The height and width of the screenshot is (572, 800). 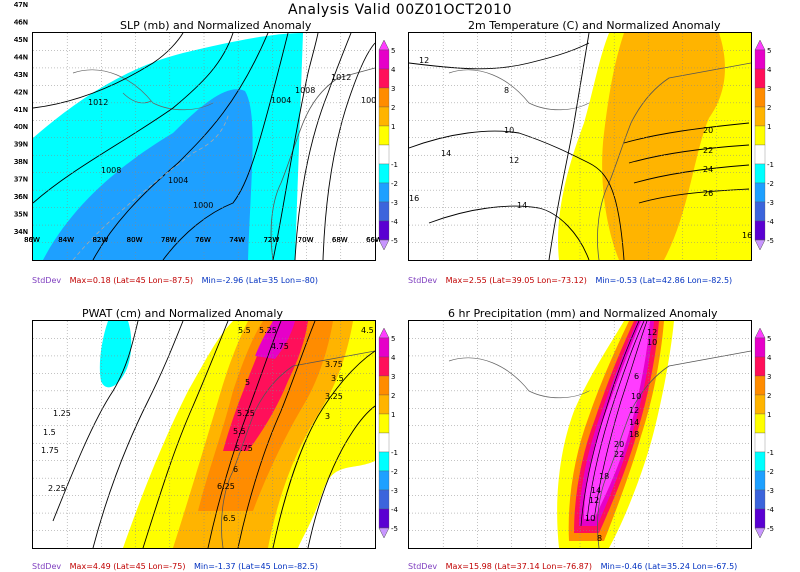 I want to click on lon-tick-label: 68W, so click(x=340, y=240).